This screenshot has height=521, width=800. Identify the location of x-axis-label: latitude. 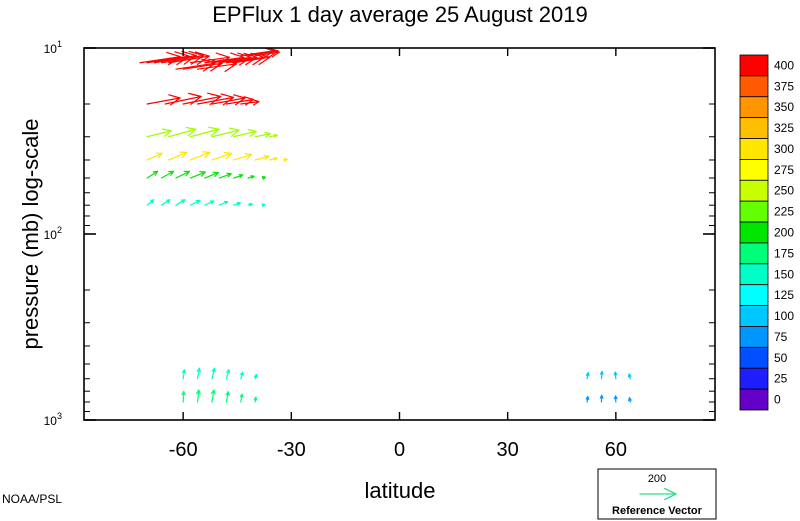
(400, 490).